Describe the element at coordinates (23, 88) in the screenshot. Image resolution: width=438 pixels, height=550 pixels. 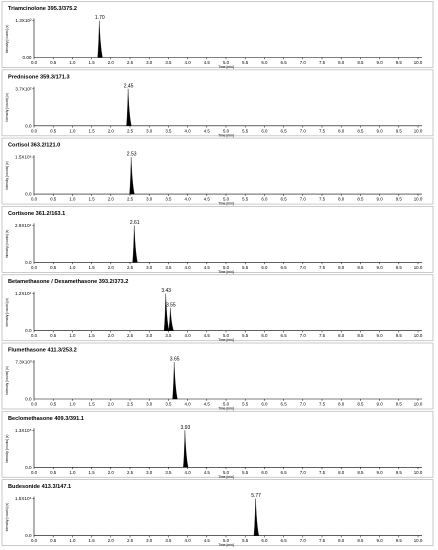
I see `y-tick-label: 3.7X10²` at that location.